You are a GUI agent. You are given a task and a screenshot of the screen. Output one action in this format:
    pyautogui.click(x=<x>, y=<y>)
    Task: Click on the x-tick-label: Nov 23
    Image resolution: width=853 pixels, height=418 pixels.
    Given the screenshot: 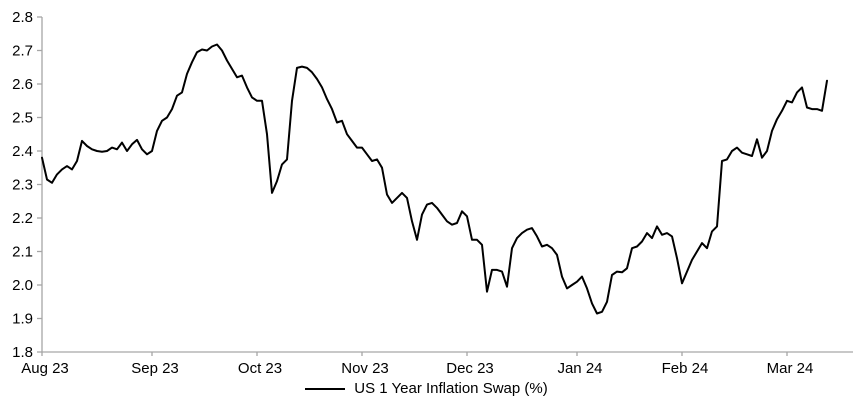 What is the action you would take?
    pyautogui.click(x=365, y=368)
    